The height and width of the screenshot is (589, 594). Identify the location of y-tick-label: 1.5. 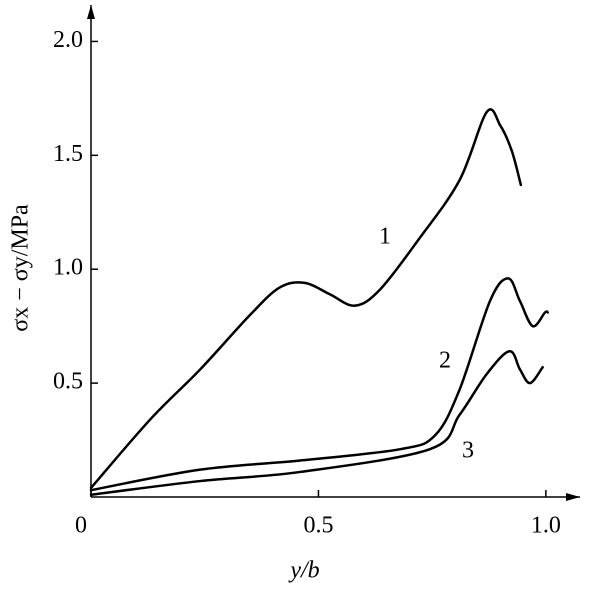
(68, 154).